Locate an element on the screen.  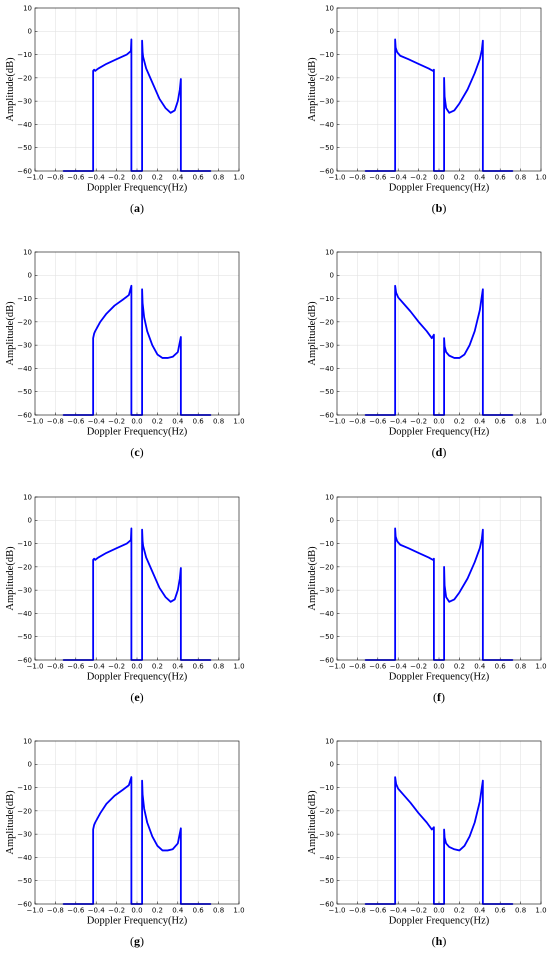
panel-caption-letter: h is located at coordinates (439, 941).